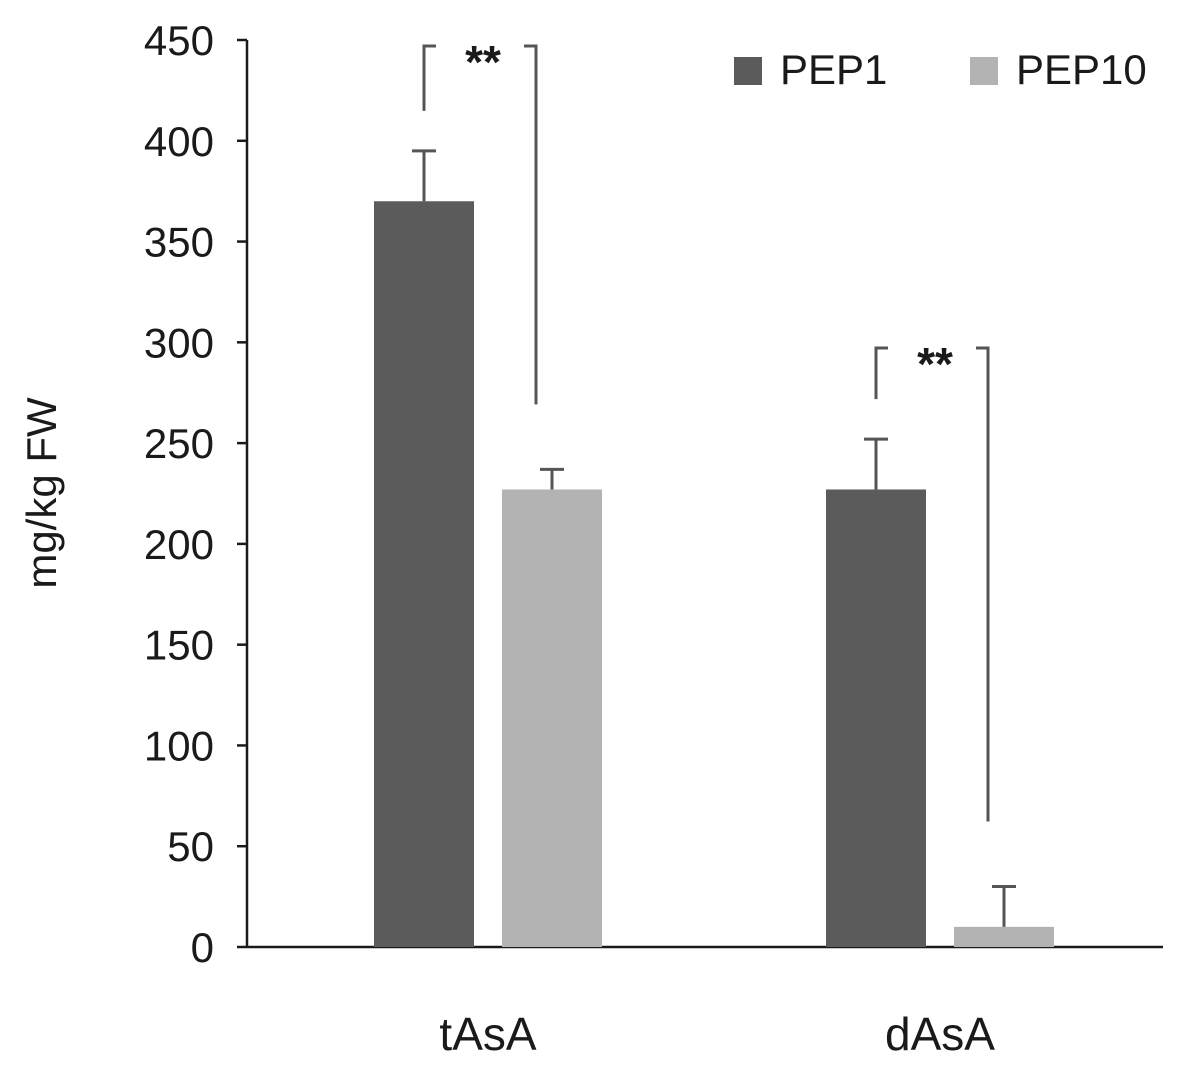 The image size is (1186, 1078). Describe the element at coordinates (179, 544) in the screenshot. I see `y-tick-label: 200` at that location.